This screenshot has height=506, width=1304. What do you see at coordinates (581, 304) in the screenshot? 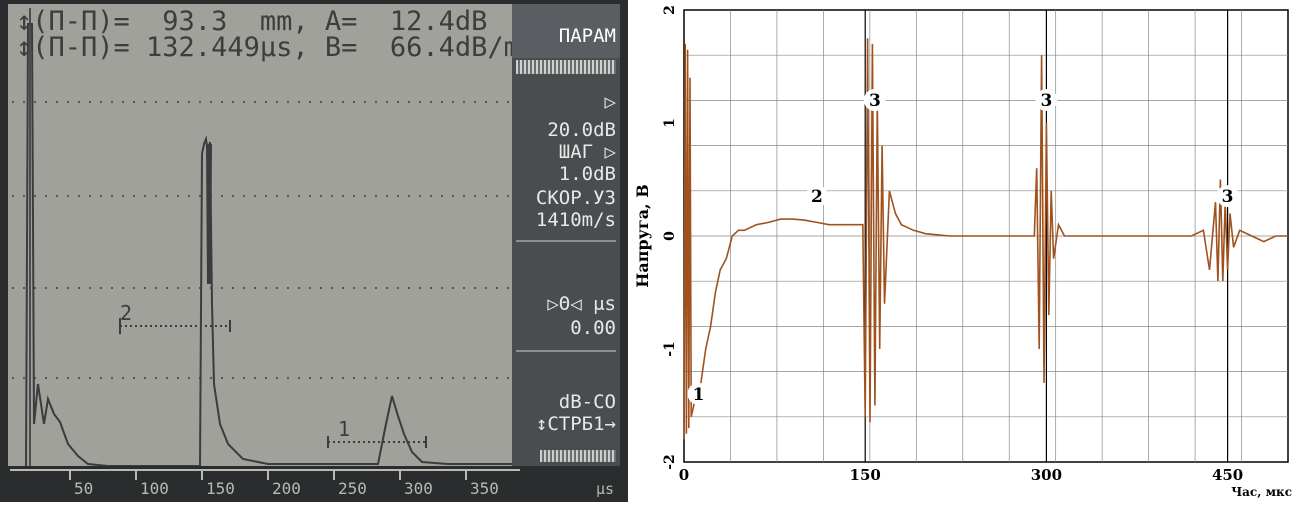
I see `delay-label: ▷Θ◁ μs` at bounding box center [581, 304].